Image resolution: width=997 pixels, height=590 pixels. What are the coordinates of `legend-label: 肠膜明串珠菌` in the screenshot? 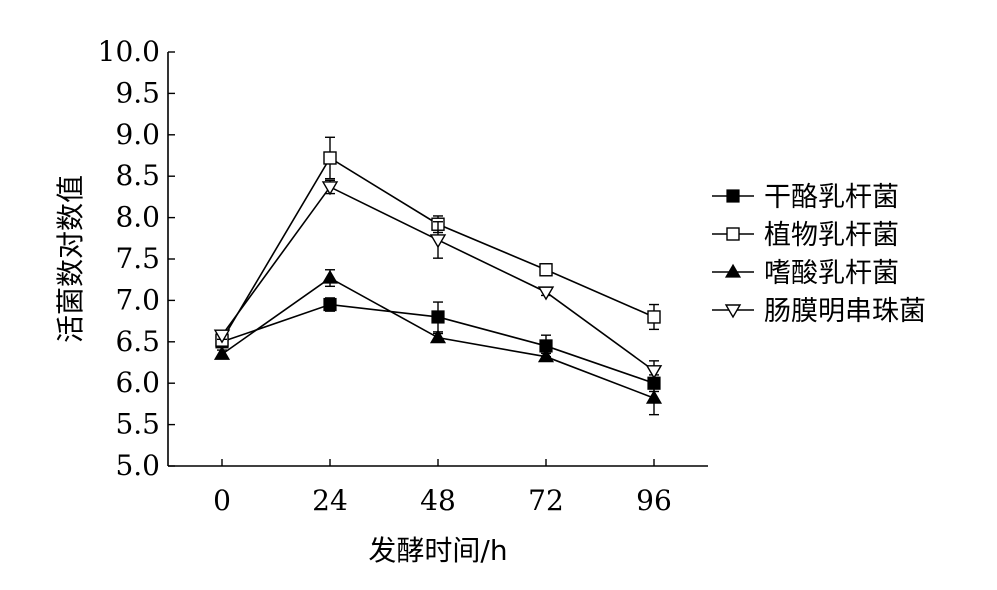 It's located at (845, 311).